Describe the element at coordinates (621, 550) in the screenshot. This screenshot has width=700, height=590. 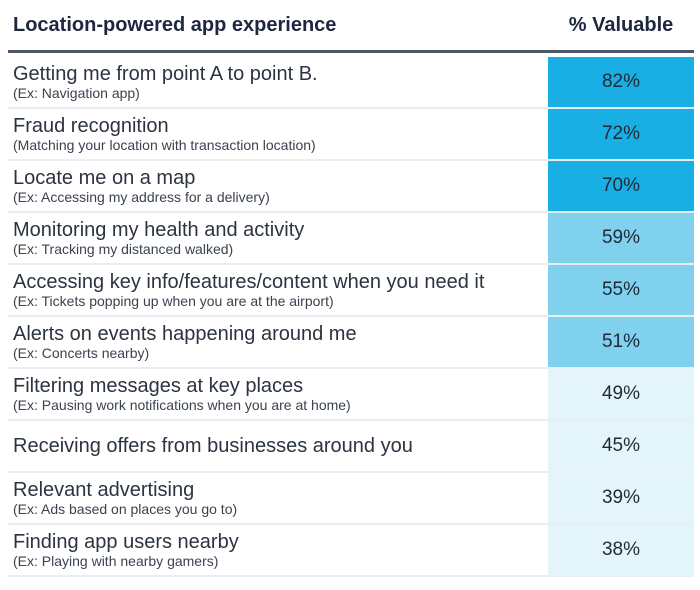
I see `percent-cell: 38%` at that location.